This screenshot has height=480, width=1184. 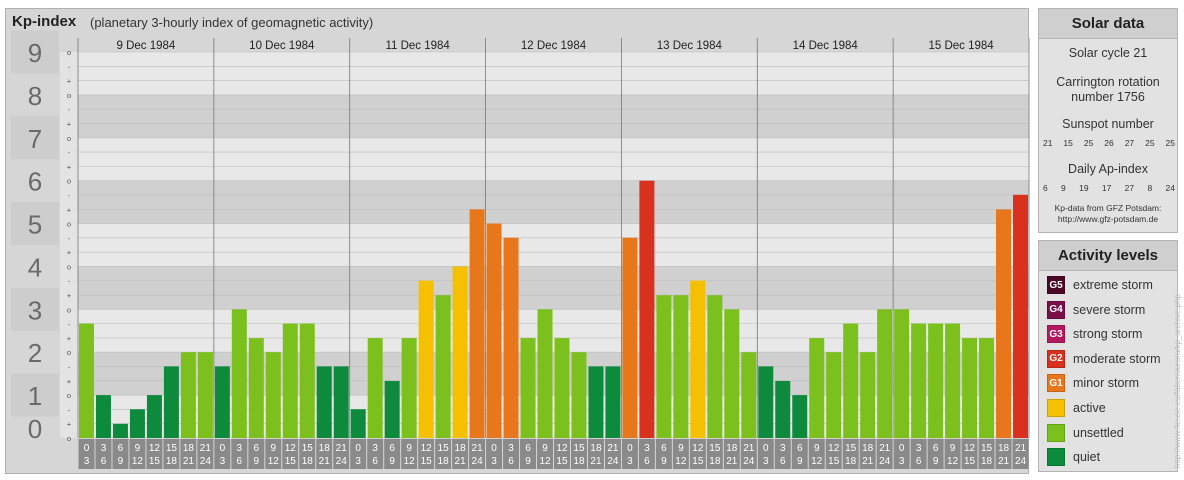 What do you see at coordinates (1108, 24) in the screenshot?
I see `solar-data-title: Solar data` at bounding box center [1108, 24].